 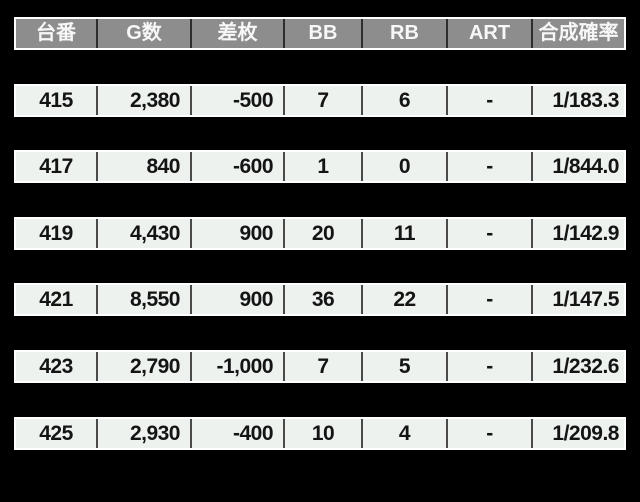 What do you see at coordinates (57, 33) in the screenshot?
I see `column-header-machine-no: 台番` at bounding box center [57, 33].